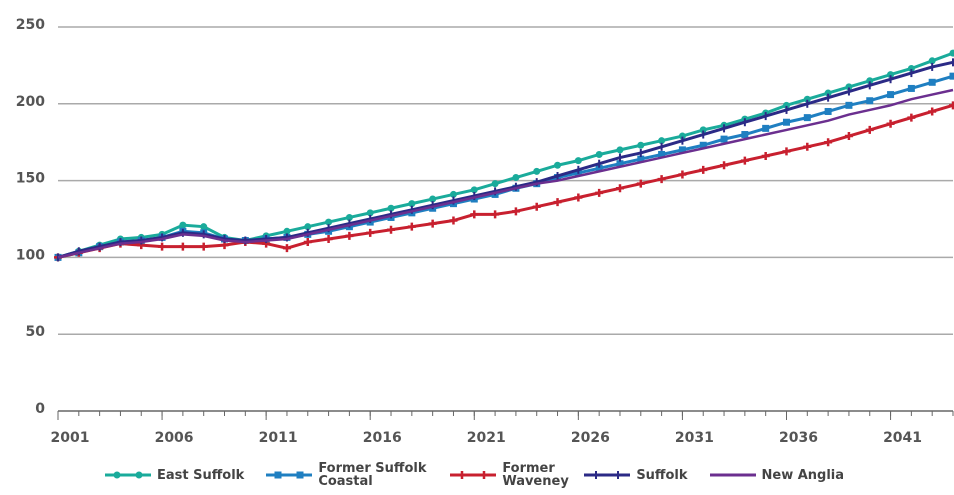 Image resolution: width=954 pixels, height=495 pixels. What do you see at coordinates (535, 475) in the screenshot?
I see `legend-label: Former Waveney` at bounding box center [535, 475].